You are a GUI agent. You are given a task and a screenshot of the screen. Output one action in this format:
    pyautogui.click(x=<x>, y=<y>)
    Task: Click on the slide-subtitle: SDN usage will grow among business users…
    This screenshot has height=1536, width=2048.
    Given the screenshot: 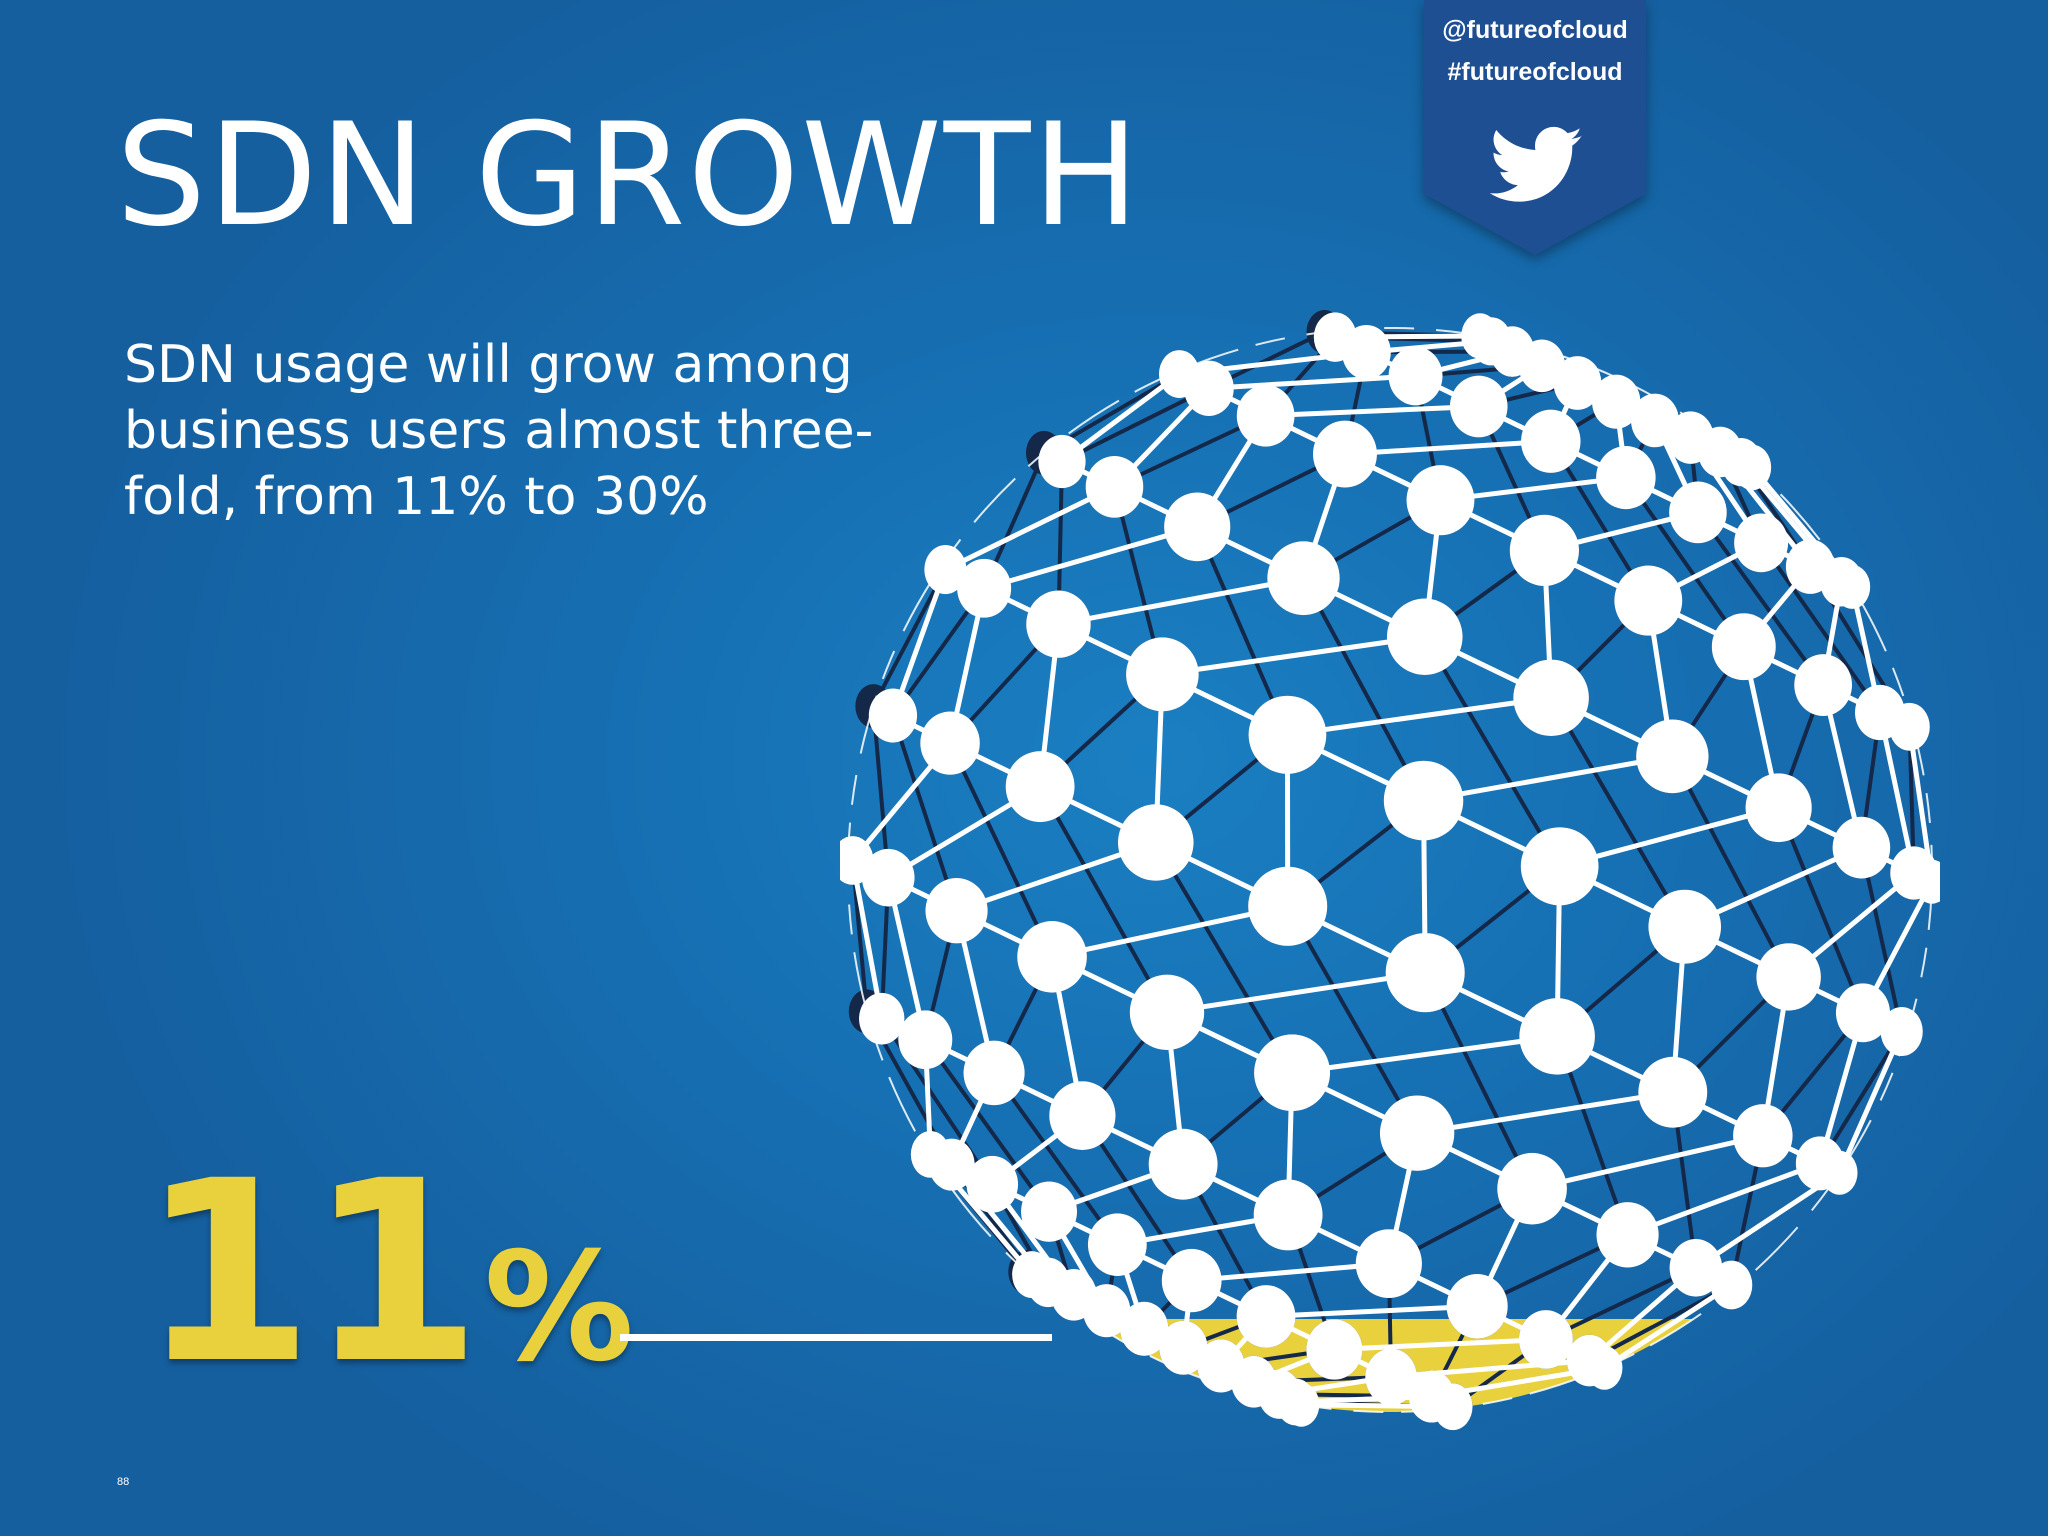 What is the action you would take?
    pyautogui.click(x=504, y=431)
    